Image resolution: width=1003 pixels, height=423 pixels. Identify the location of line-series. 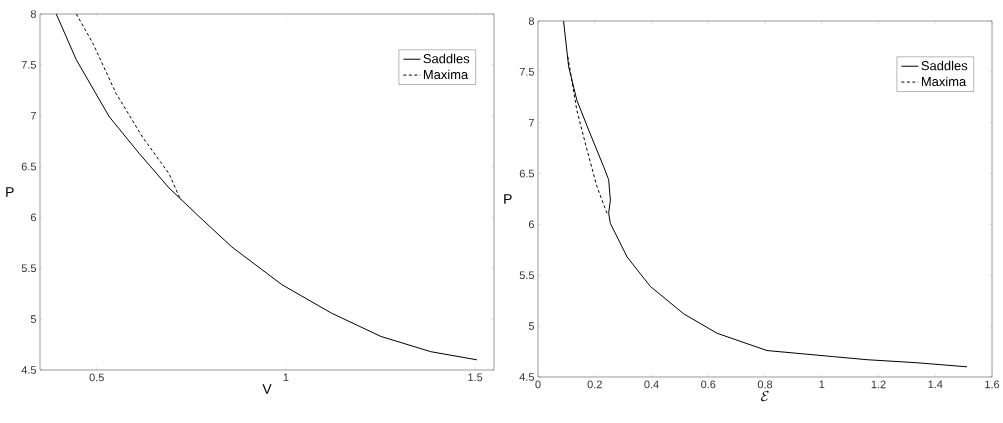
(587, 135).